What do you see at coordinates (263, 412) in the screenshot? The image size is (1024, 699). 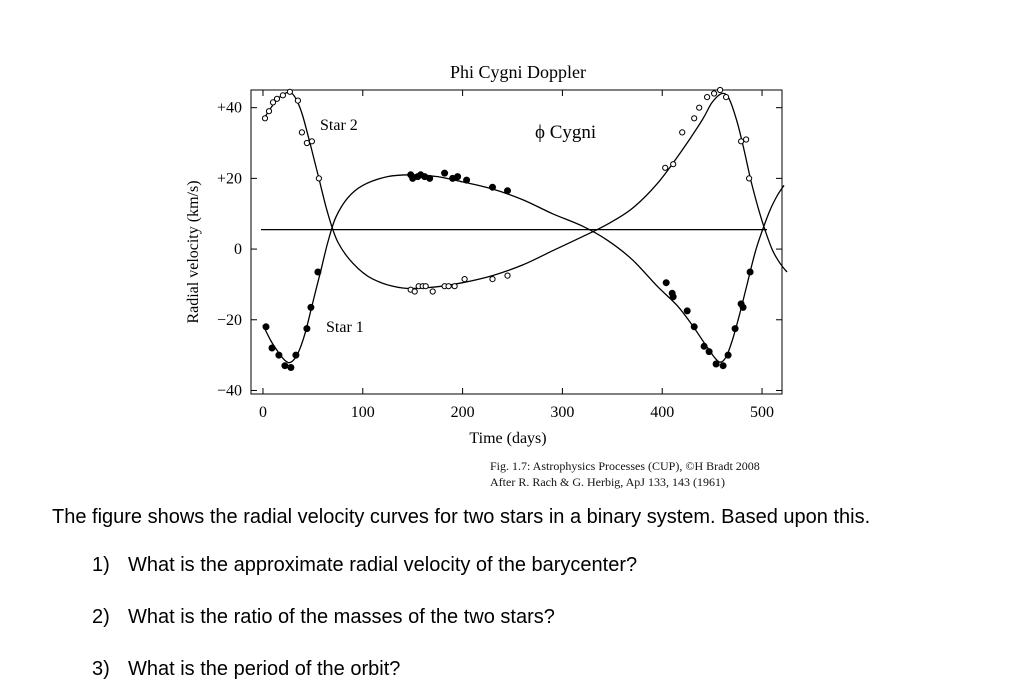 I see `x-tick-label: 0` at bounding box center [263, 412].